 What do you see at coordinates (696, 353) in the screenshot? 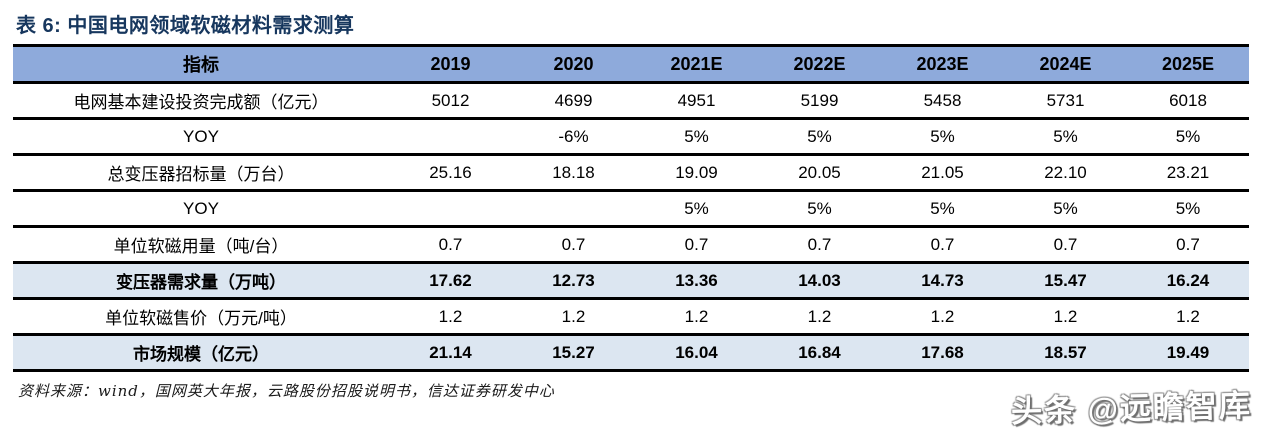
I see `cell-value: 16.04` at bounding box center [696, 353].